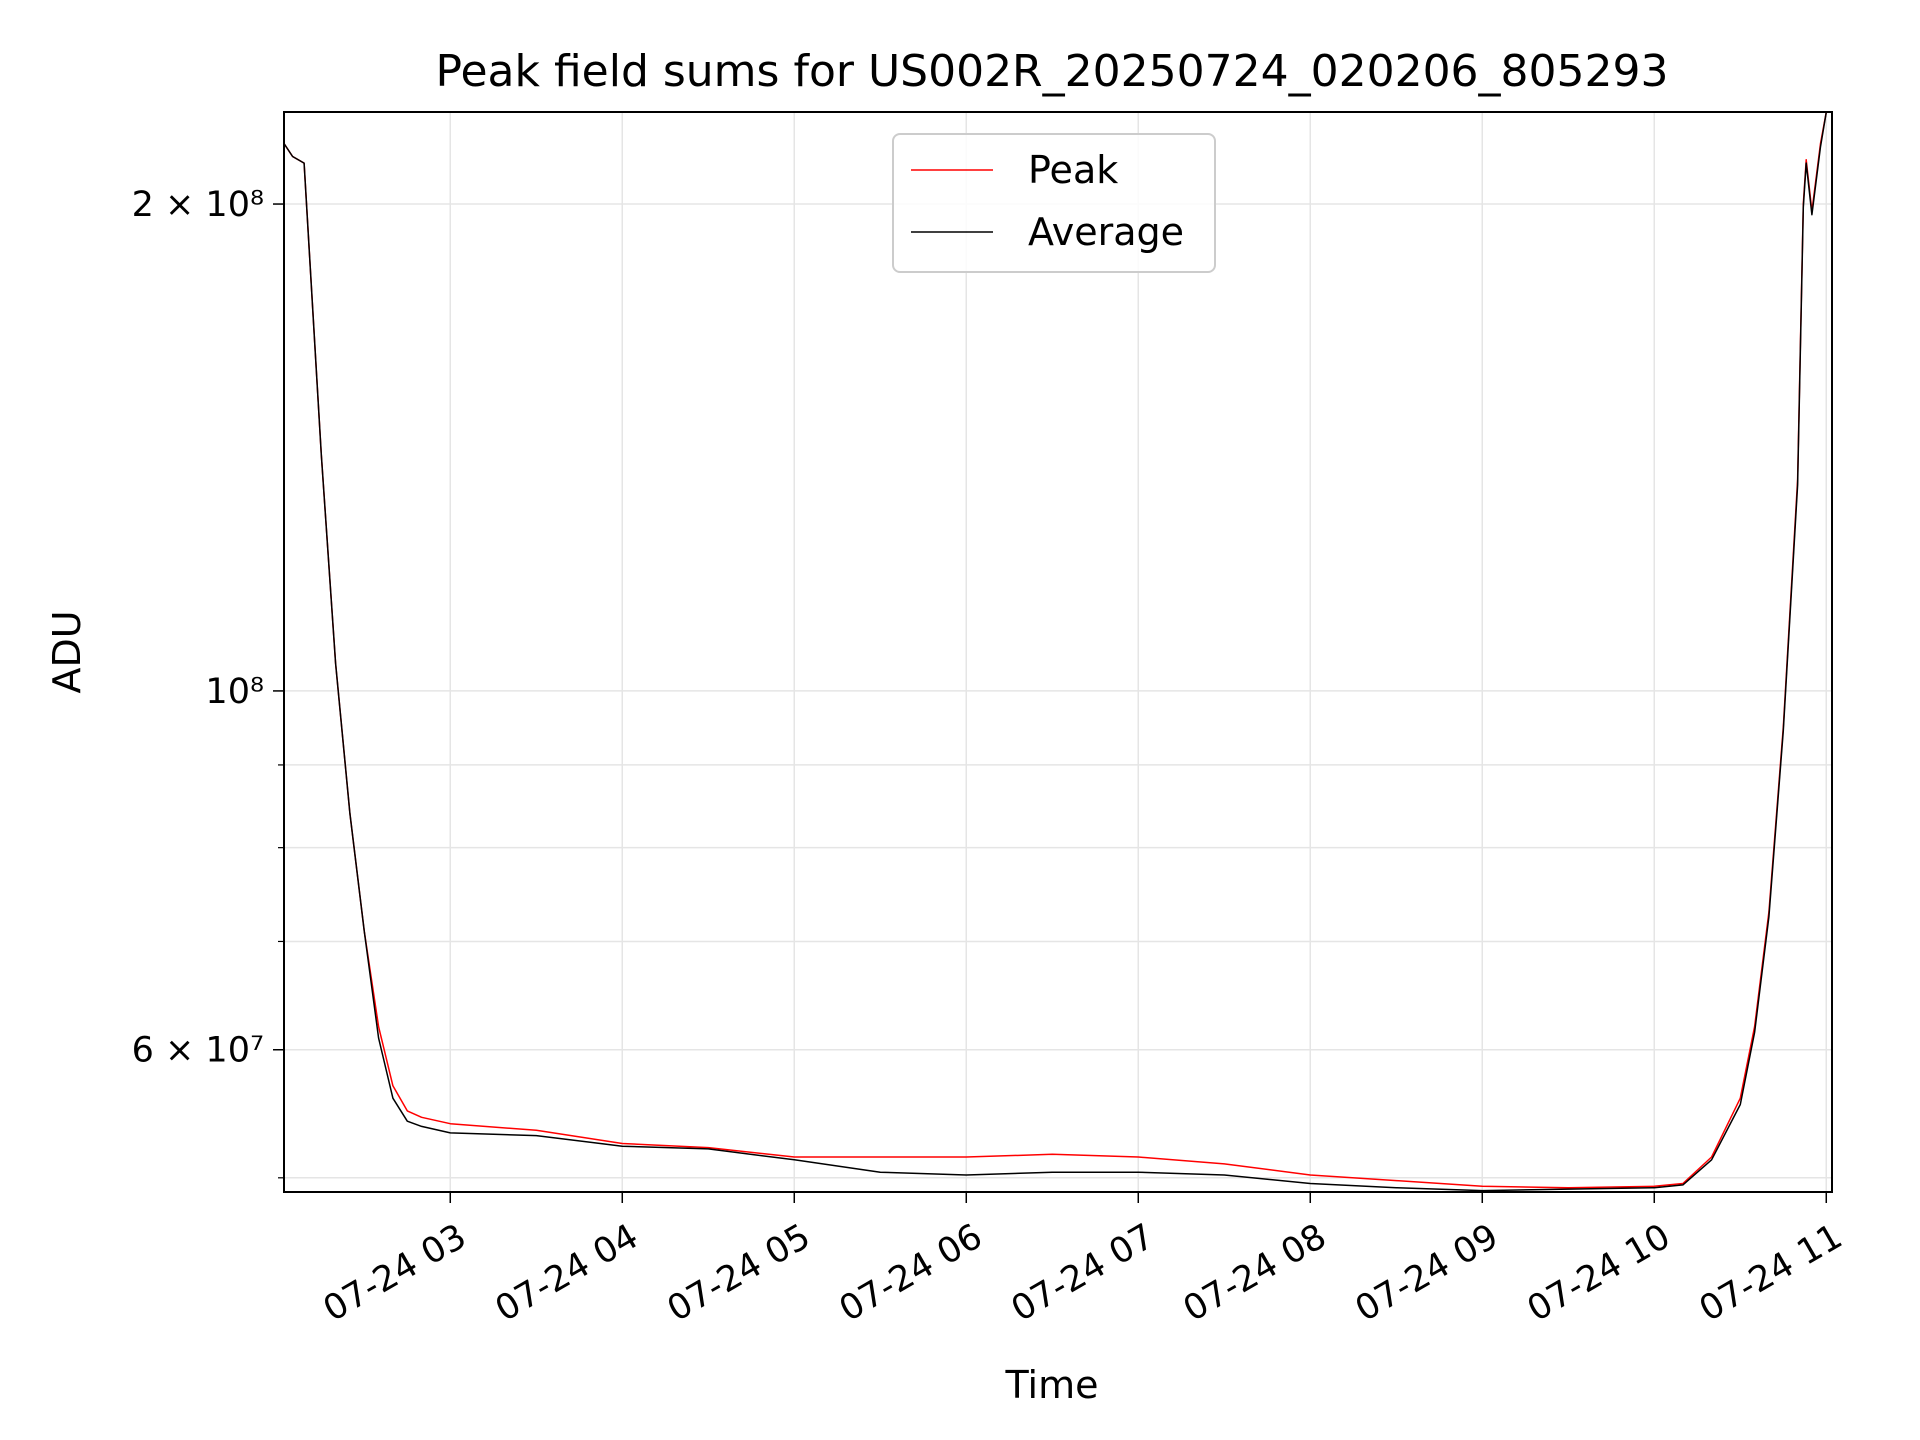 Image resolution: width=1920 pixels, height=1440 pixels. I want to click on y-tick-label: 10⁸, so click(234, 692).